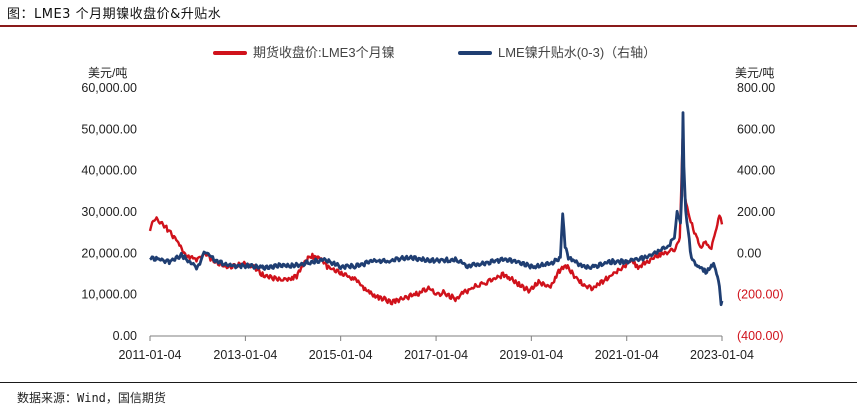 Image resolution: width=857 pixels, height=415 pixels. Describe the element at coordinates (428, 13) in the screenshot. I see `figure-header: 图：LME3 个月期镍收盘价&升贴水` at that location.